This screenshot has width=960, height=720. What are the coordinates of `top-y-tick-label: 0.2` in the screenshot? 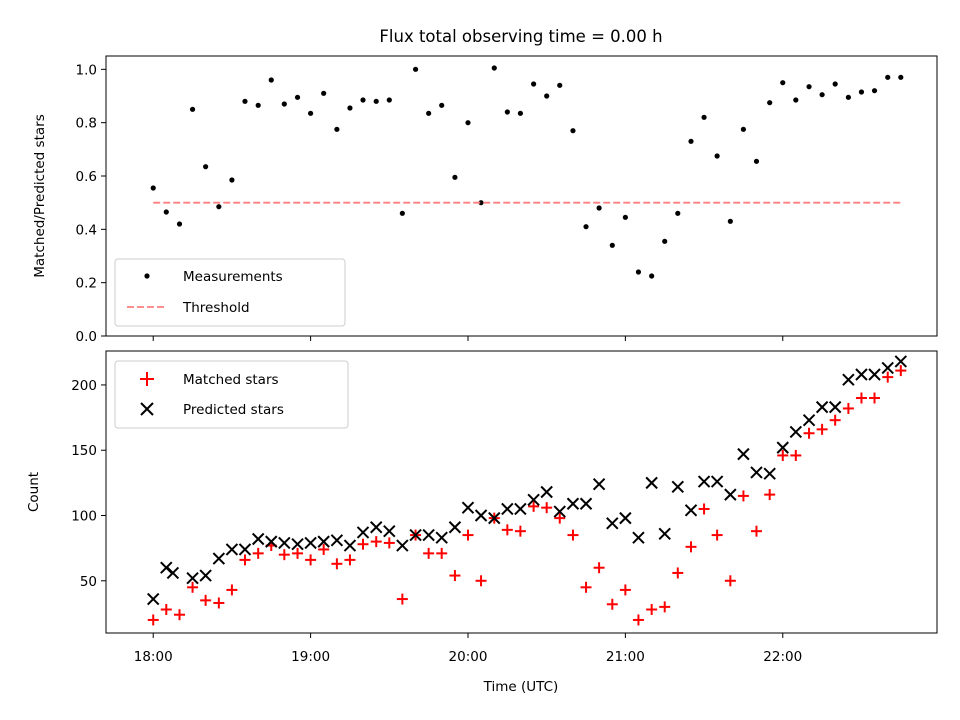 It's located at (86, 284).